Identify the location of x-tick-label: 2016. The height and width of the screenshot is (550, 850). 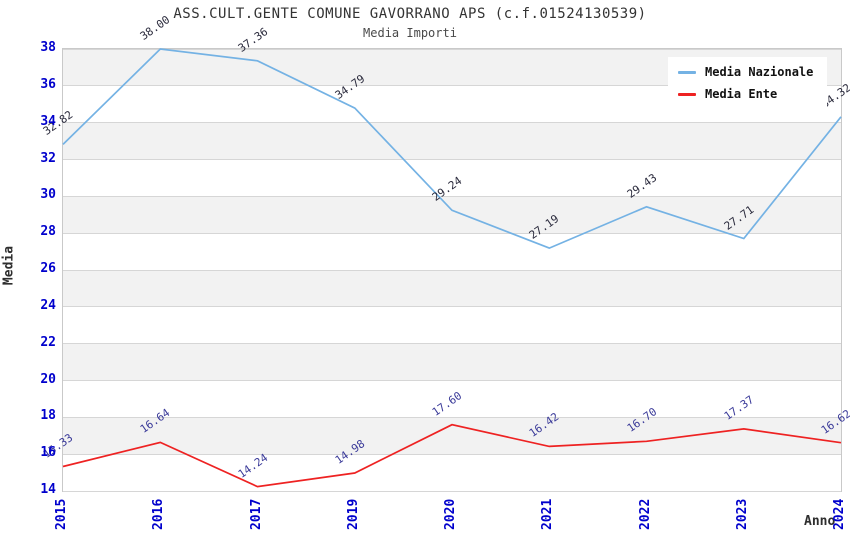
(159, 514).